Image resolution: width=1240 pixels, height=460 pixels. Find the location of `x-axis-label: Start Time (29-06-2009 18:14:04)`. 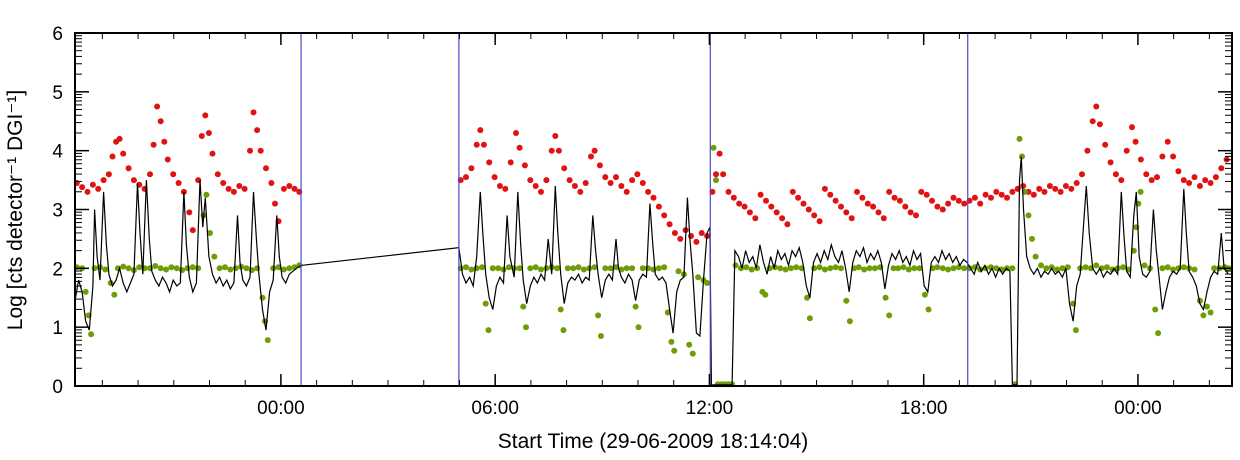

x-axis-label: Start Time (29-06-2009 18:14:04) is located at coordinates (653, 441).